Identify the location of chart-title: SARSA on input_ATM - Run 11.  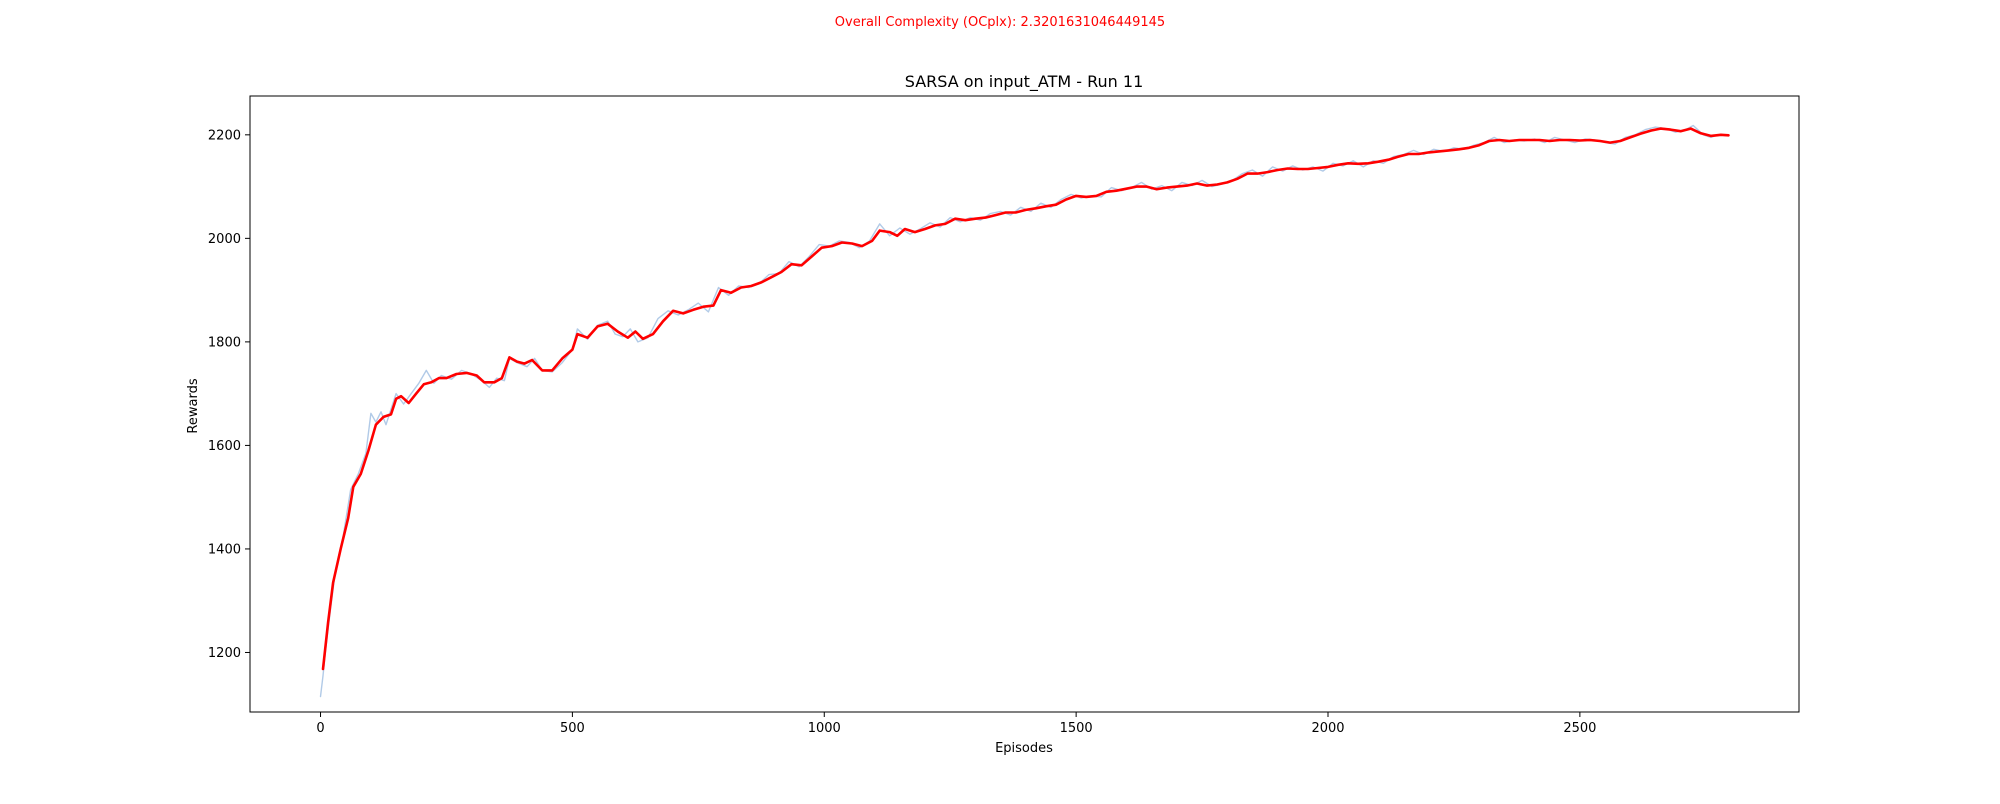
(1024, 82).